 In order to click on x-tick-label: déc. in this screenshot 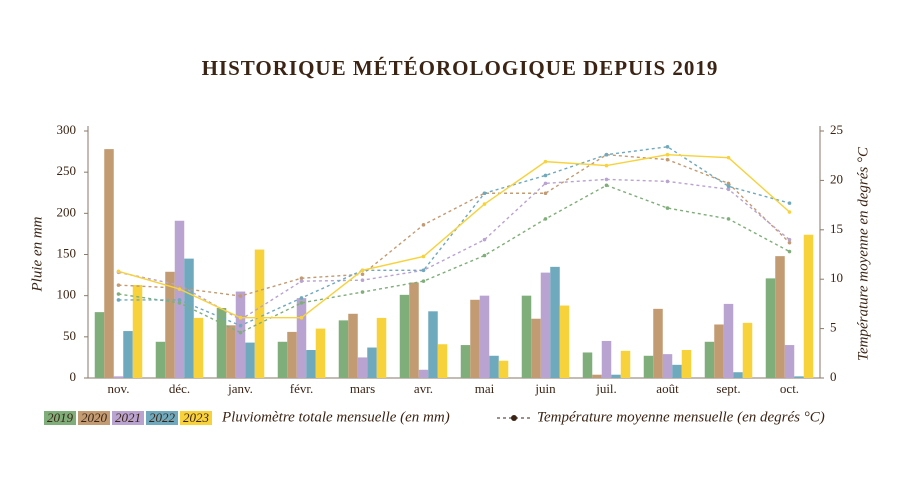, I will do `click(179, 388)`.